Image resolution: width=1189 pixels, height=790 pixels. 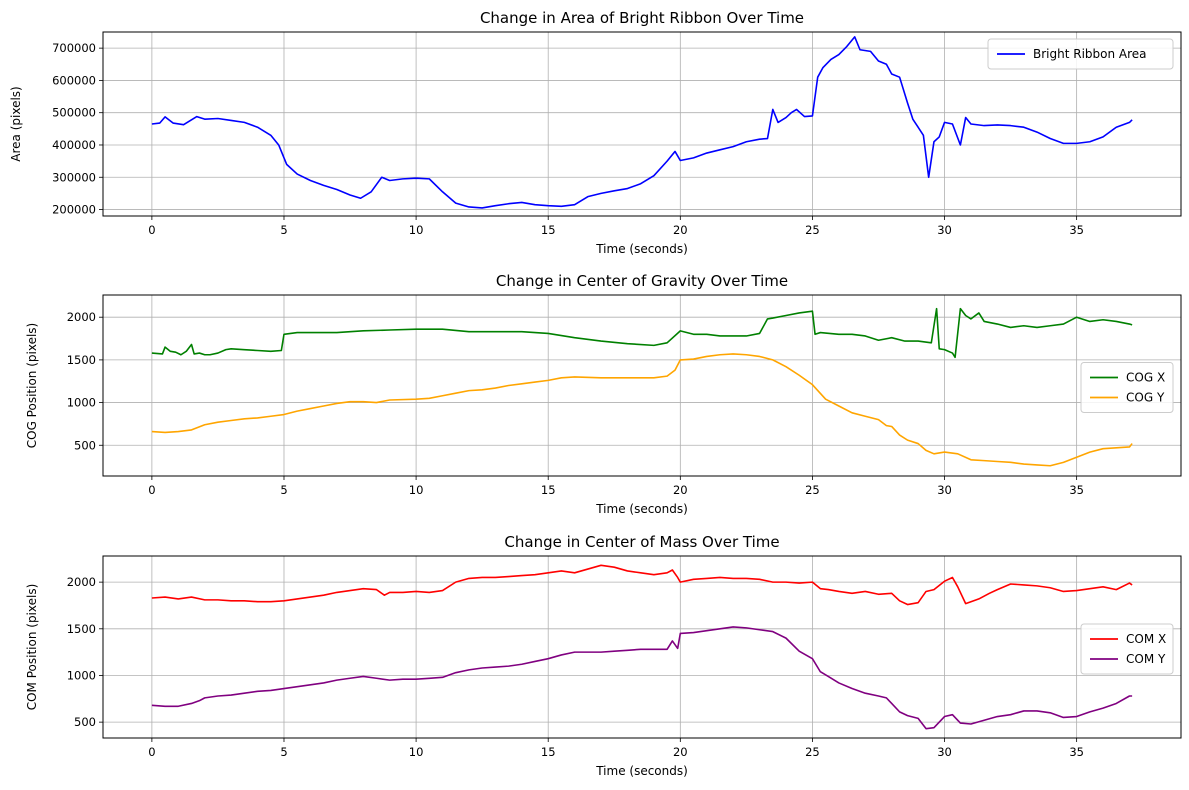 I want to click on y-axis-label: Area (pixels), so click(x=16, y=123).